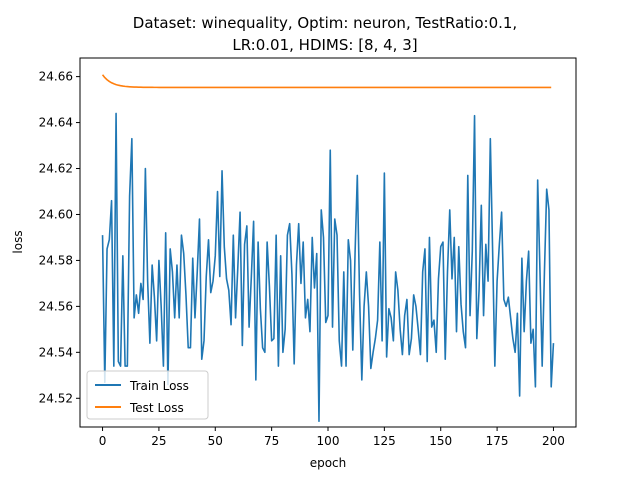 The image size is (640, 480). What do you see at coordinates (59, 237) in the screenshot?
I see `y-axis: 24.52 24.54 24.56 24.58 24.60 24.62 24.64 24.66` at bounding box center [59, 237].